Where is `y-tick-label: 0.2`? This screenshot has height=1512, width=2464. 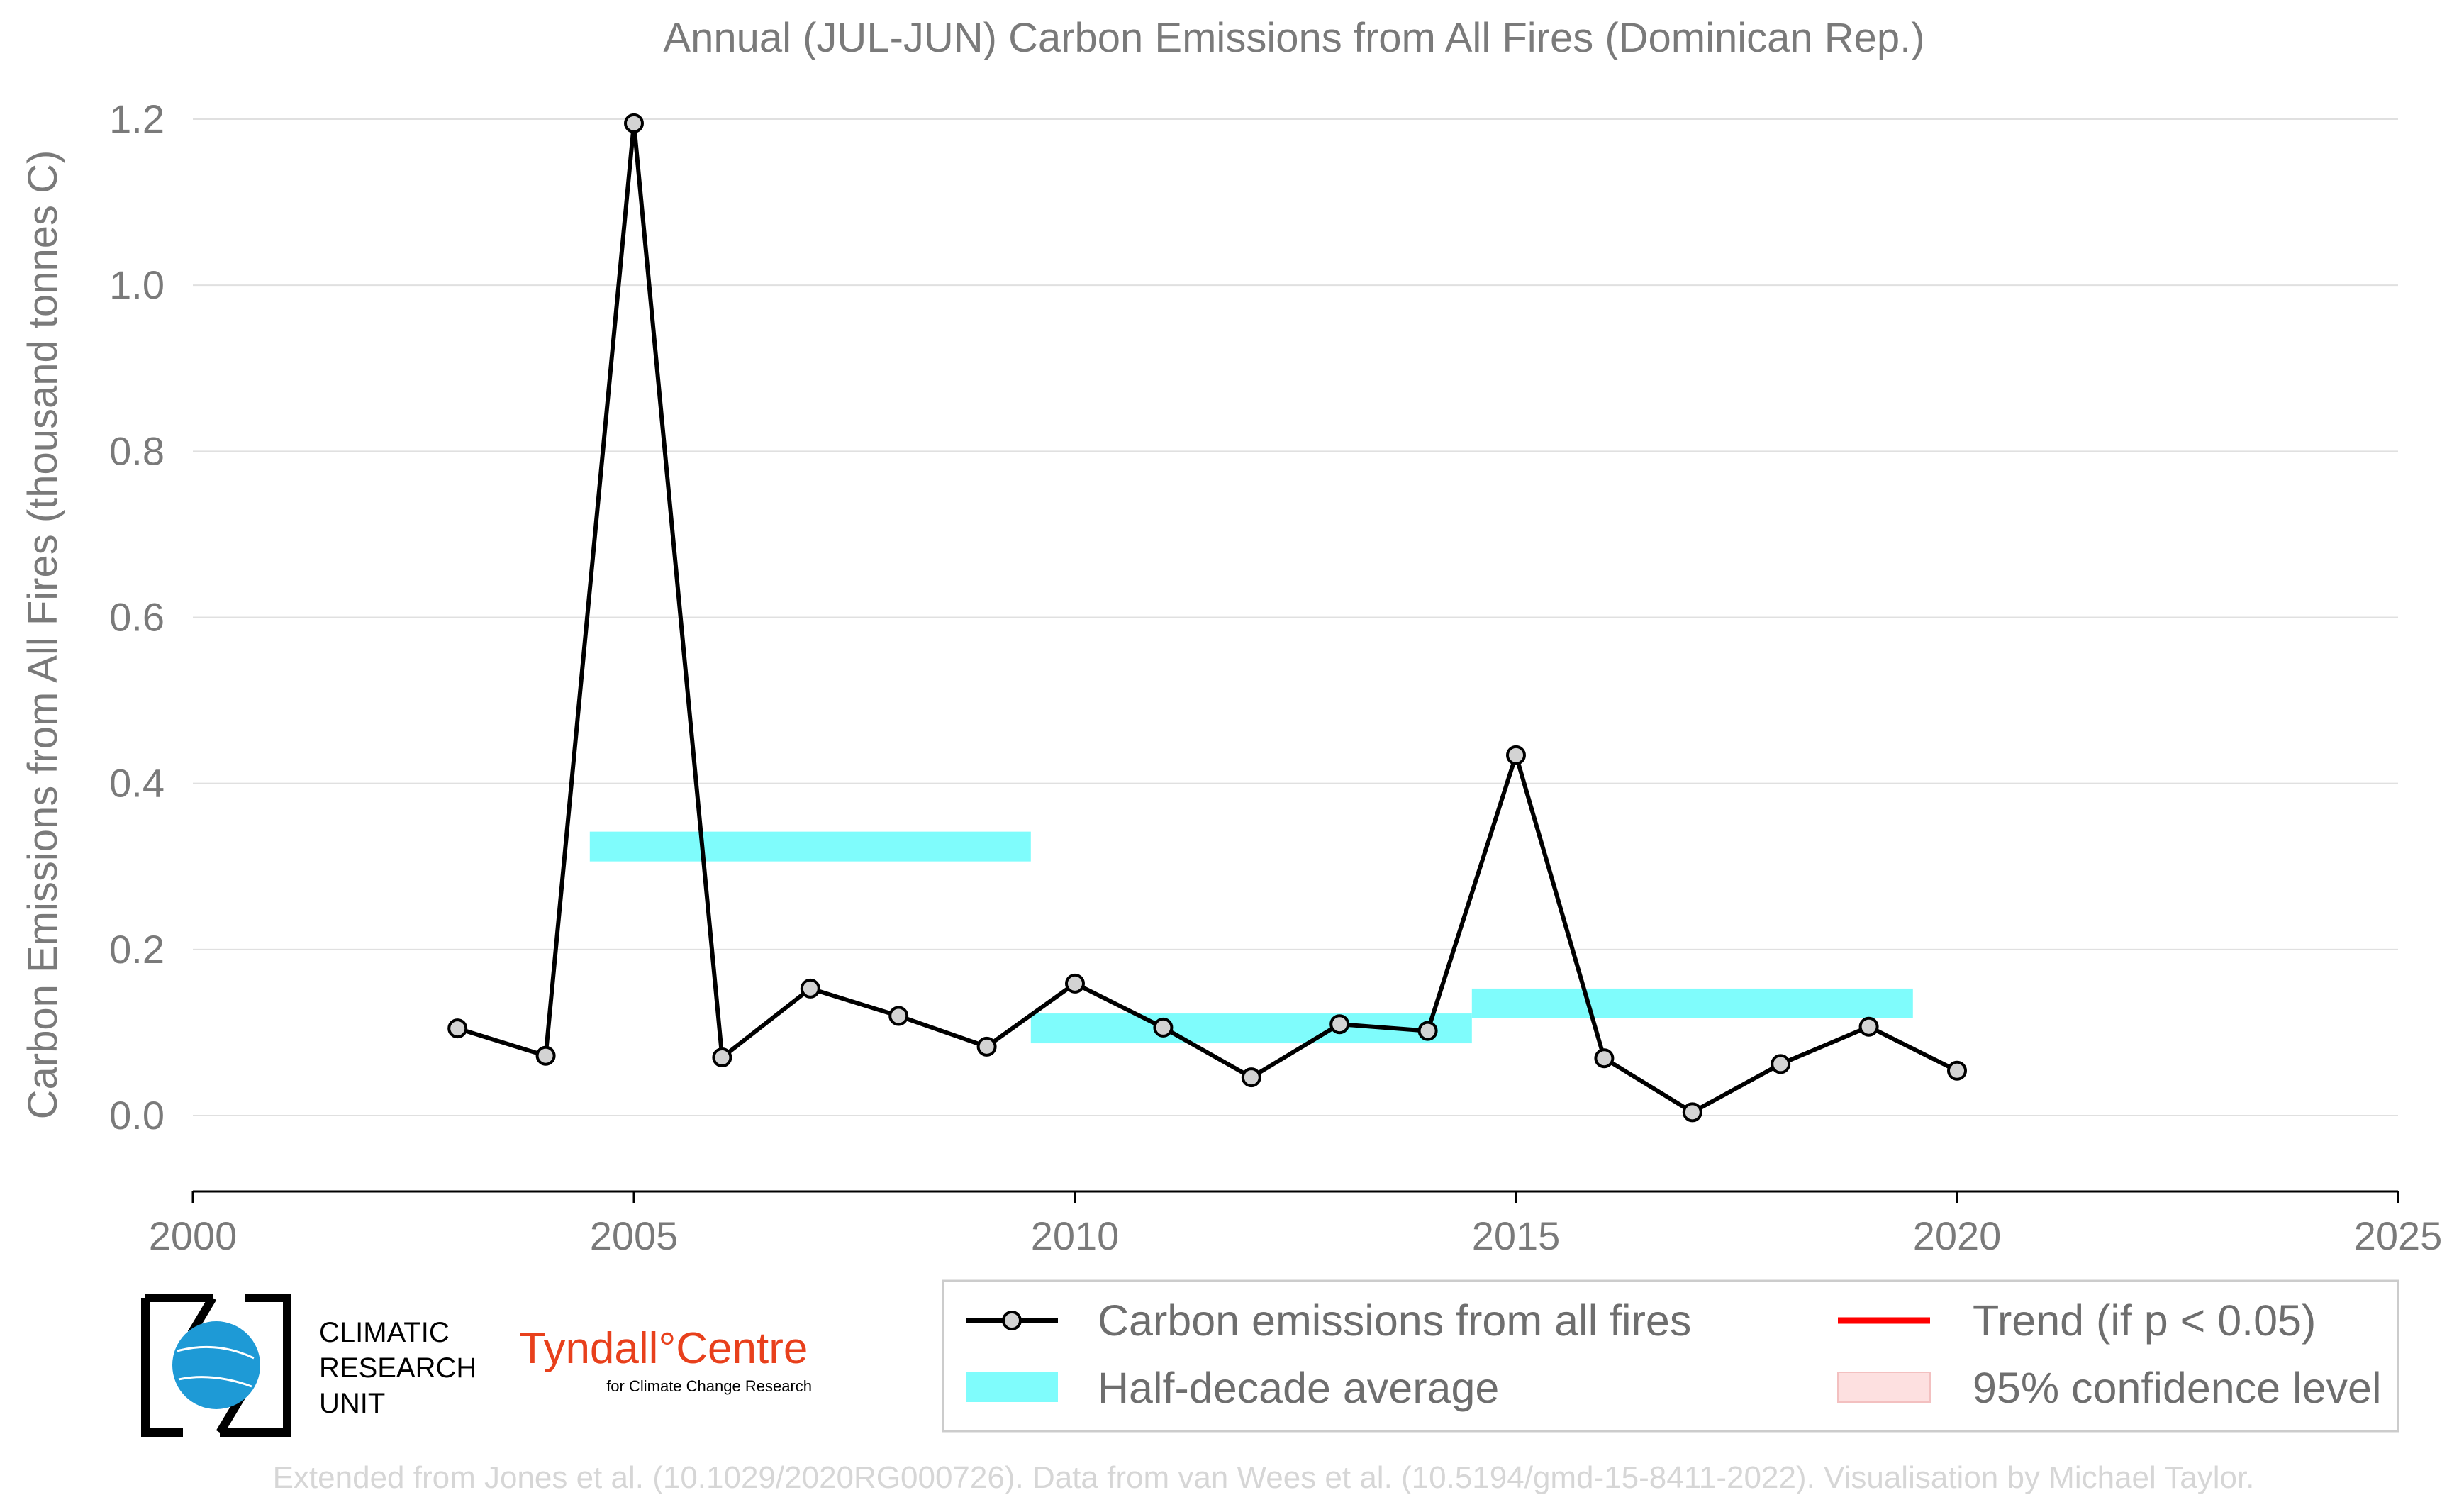 y-tick-label: 0.2 is located at coordinates (137, 949).